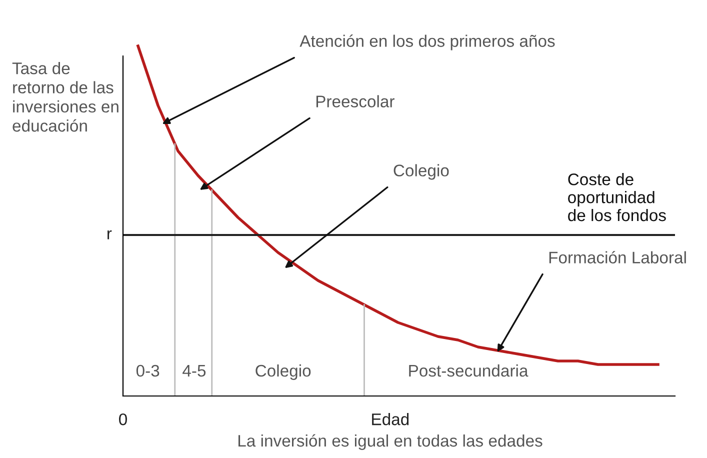 The height and width of the screenshot is (458, 707). What do you see at coordinates (355, 101) in the screenshot?
I see `annotation: Preescolar` at bounding box center [355, 101].